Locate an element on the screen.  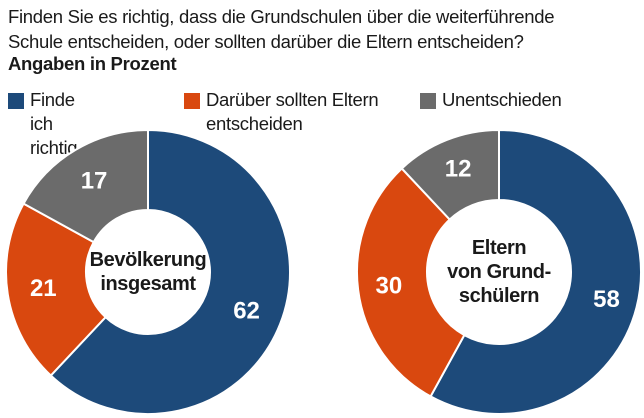
slice-value-label: 12 is located at coordinates (458, 168).